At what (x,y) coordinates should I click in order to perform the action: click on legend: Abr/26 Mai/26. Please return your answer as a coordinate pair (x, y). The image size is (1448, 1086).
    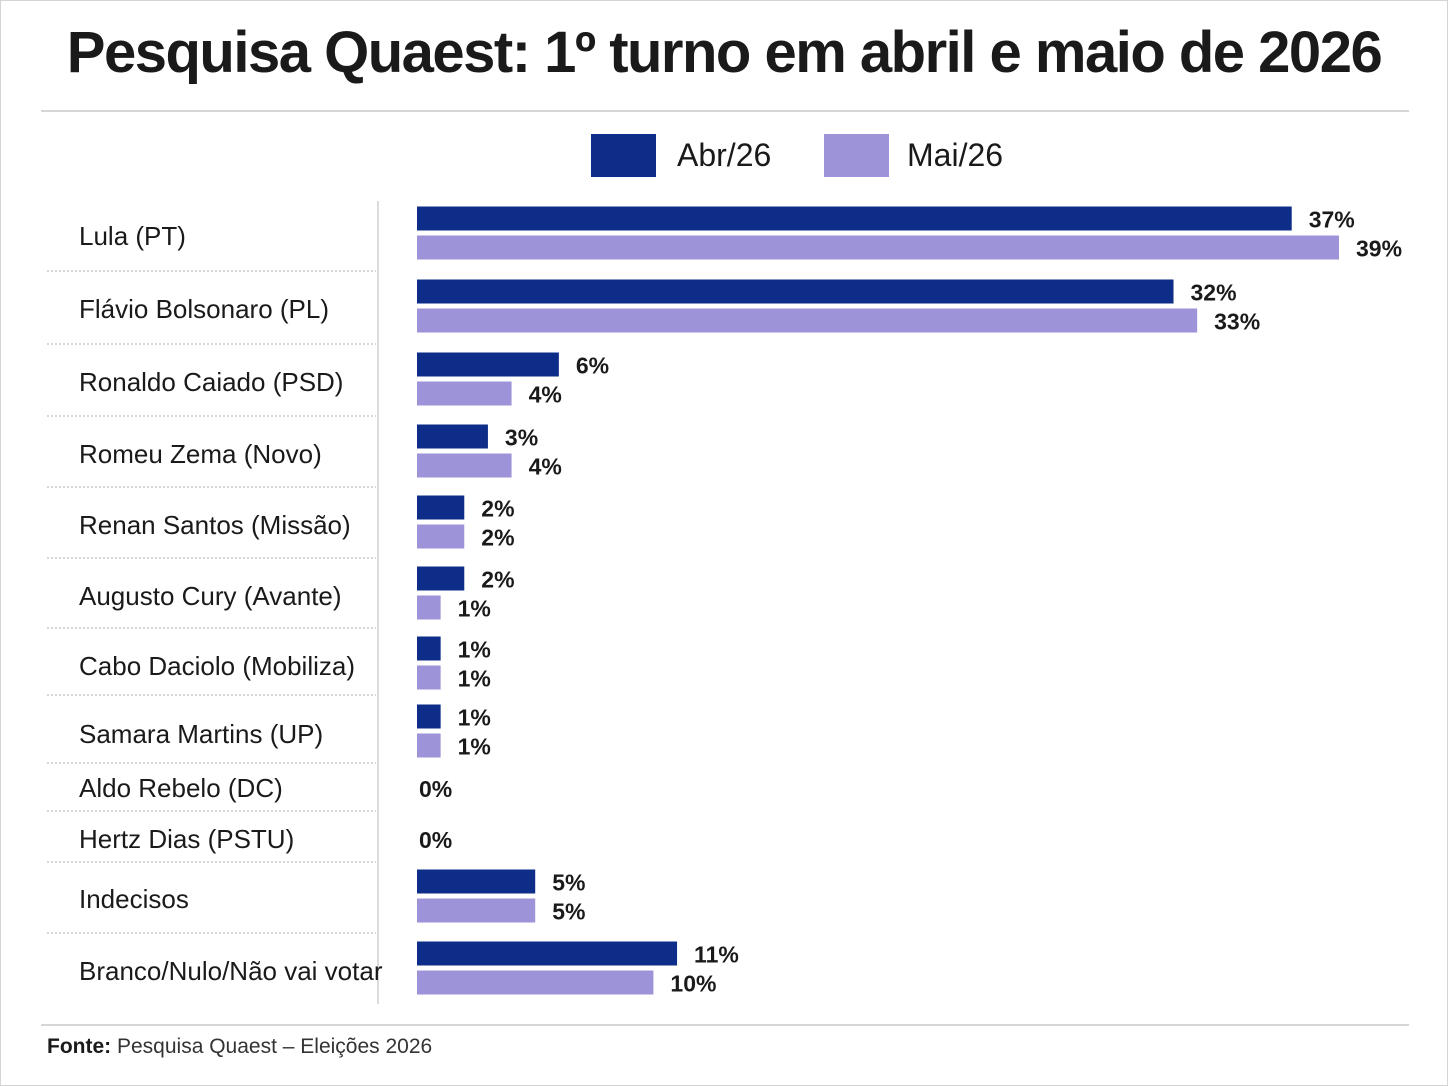
    Looking at the image, I should click on (724, 156).